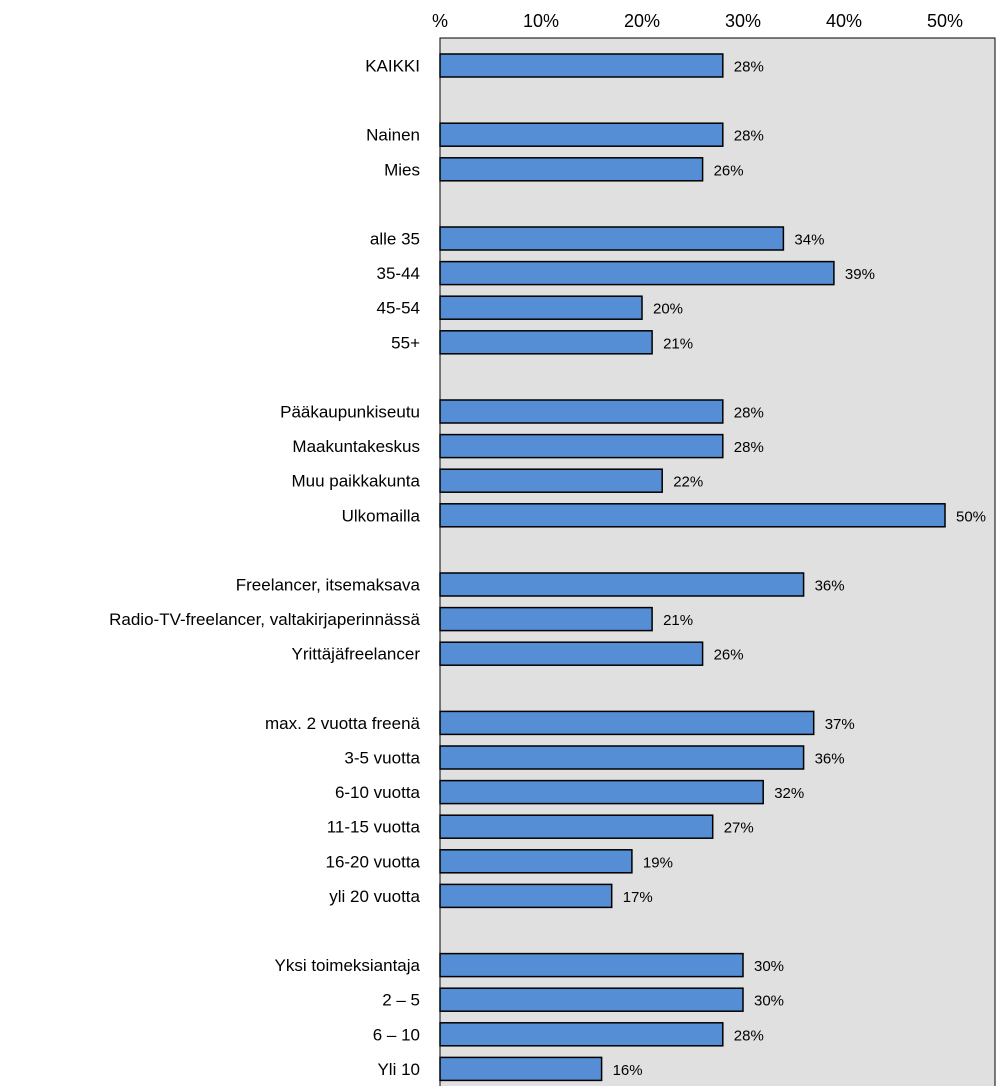  I want to click on category-label: 6 – 10, so click(396, 1034).